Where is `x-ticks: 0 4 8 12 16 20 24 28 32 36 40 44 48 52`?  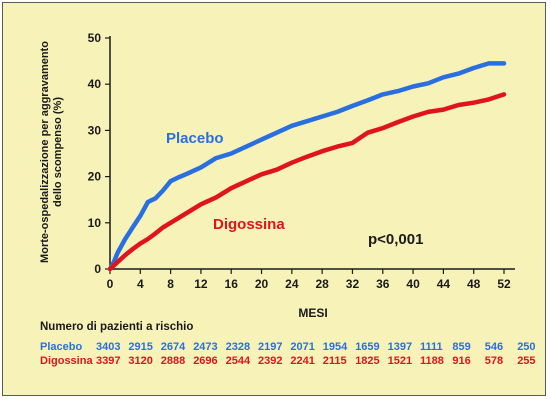 x-ticks: 0 4 8 12 16 20 24 28 32 36 40 44 48 52 is located at coordinates (309, 280).